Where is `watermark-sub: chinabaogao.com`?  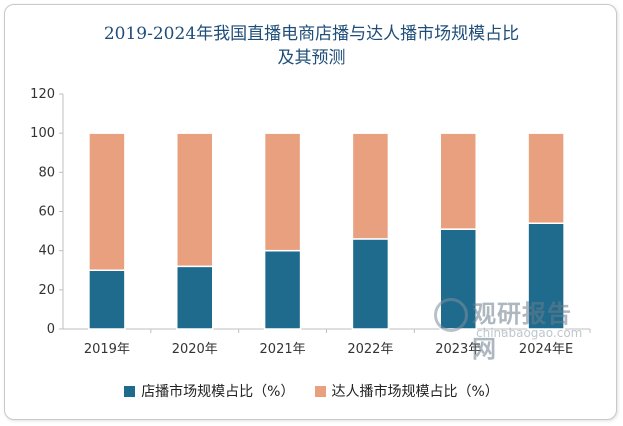
watermark-sub: chinabaogao.com is located at coordinates (529, 333).